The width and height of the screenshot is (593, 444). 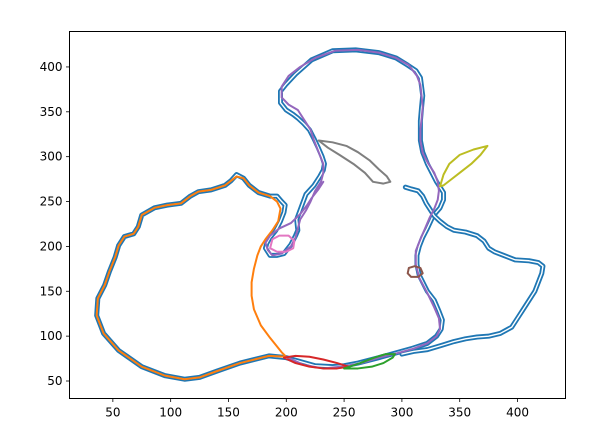 I want to click on series-9-line, so click(x=369, y=361).